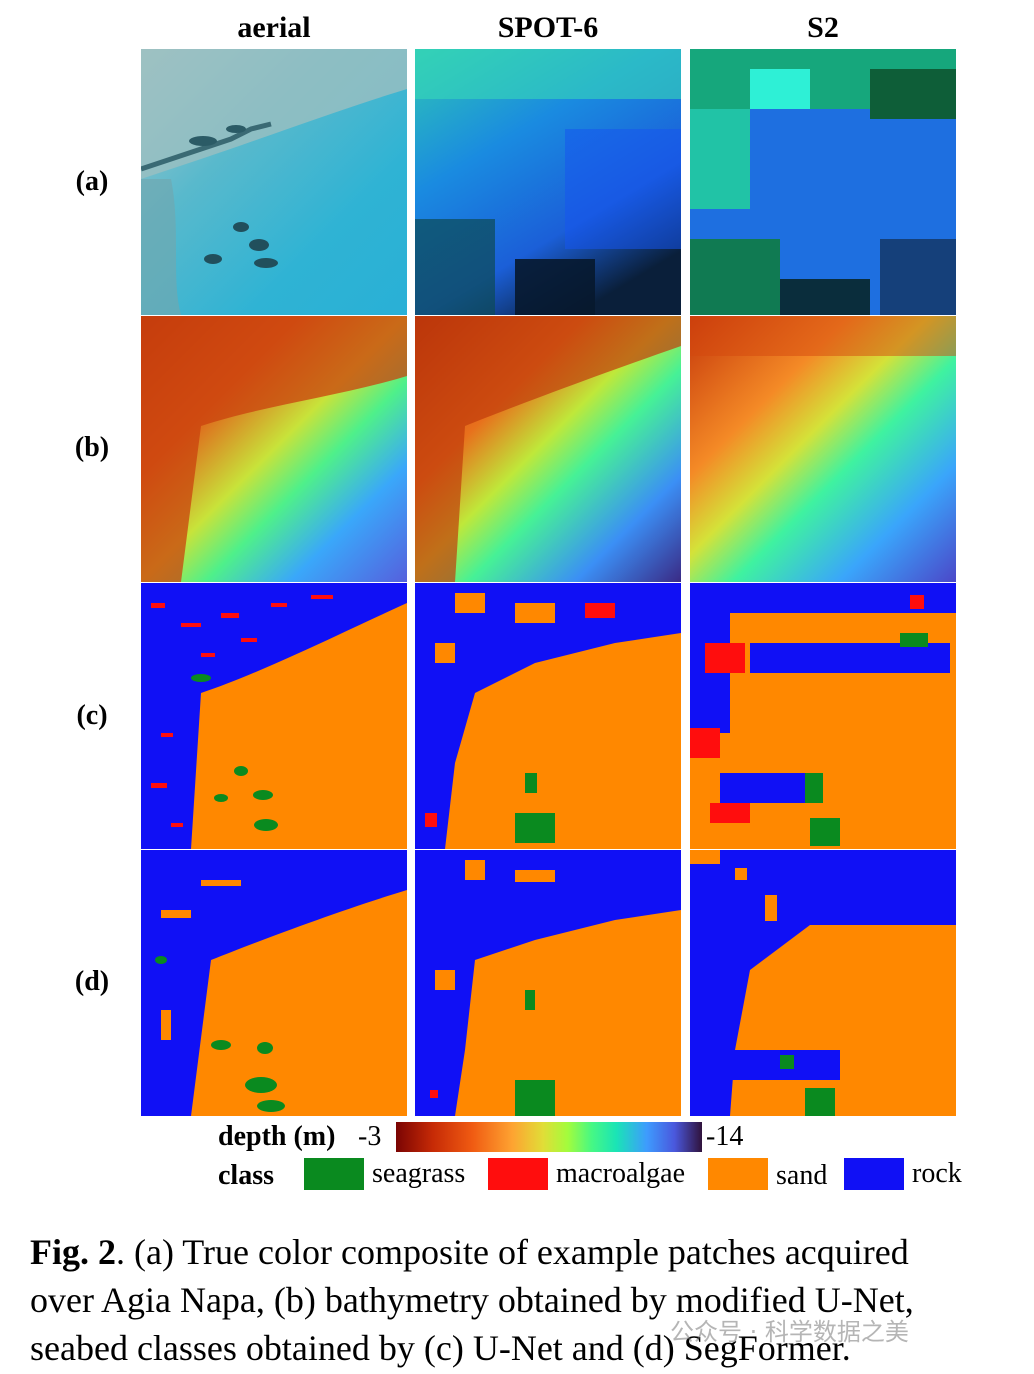  Describe the element at coordinates (518, 1174) in the screenshot. I see `macroalgae-swatch` at that location.